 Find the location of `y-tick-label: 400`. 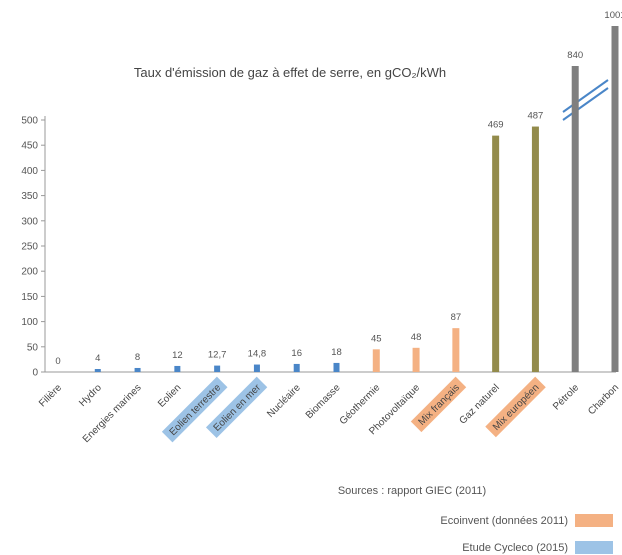

y-tick-label: 400 is located at coordinates (29, 171).